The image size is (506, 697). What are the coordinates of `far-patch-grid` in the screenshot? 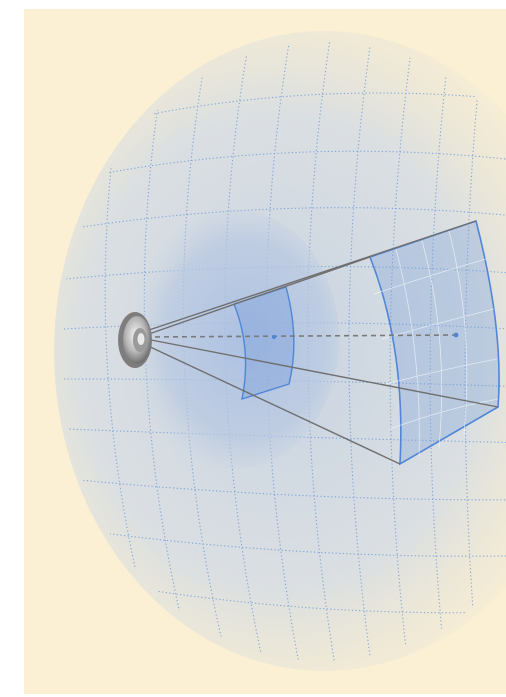 It's located at (436, 344).